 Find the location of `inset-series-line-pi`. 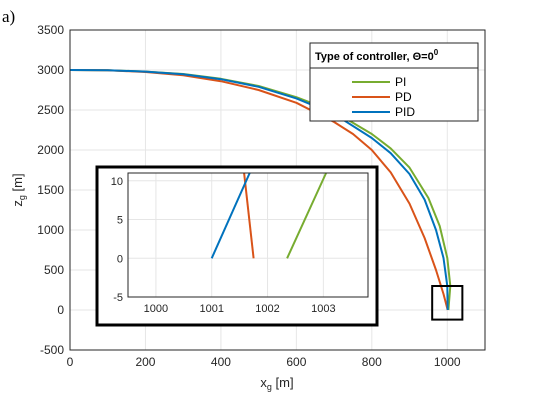

inset-series-line-pi is located at coordinates (307, 215).